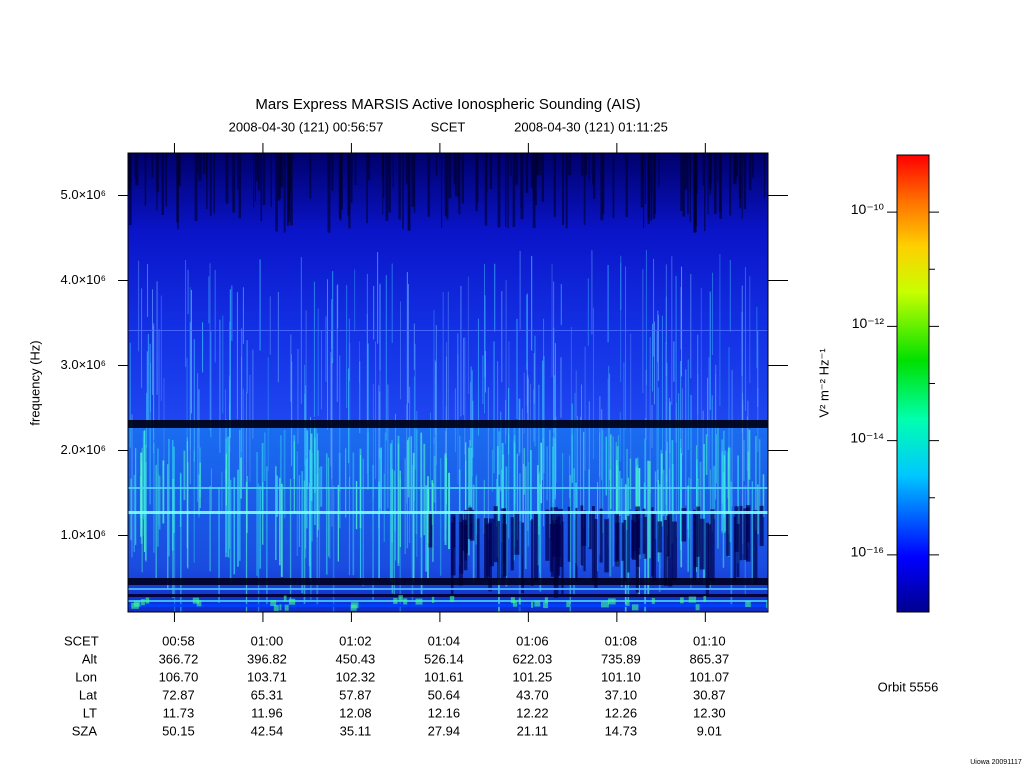 This screenshot has height=768, width=1024. What do you see at coordinates (88, 694) in the screenshot?
I see `ephemeris-row-name: Lat` at bounding box center [88, 694].